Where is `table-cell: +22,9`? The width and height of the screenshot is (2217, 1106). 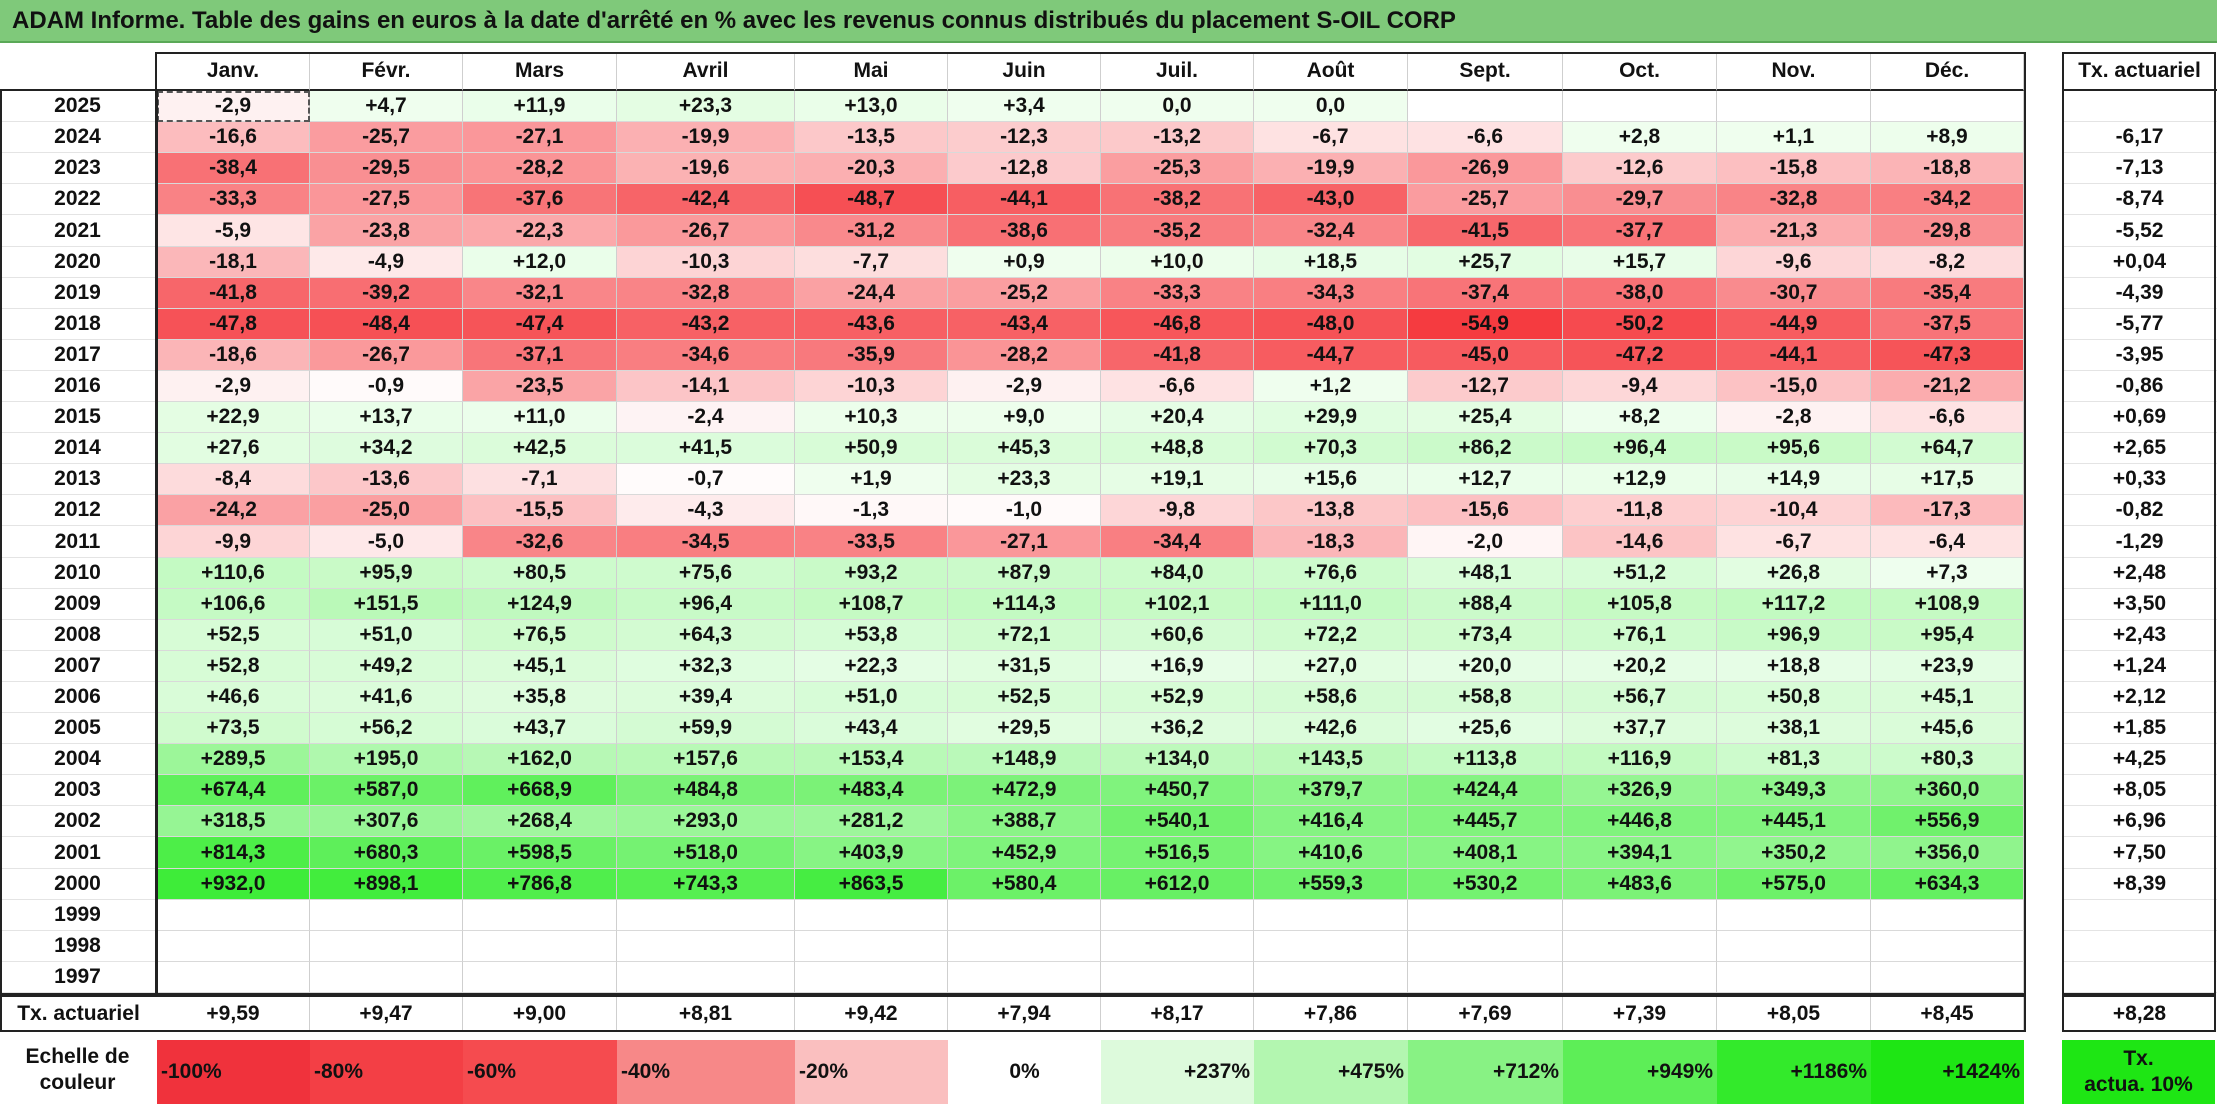 table-cell: +22,9 is located at coordinates (233, 417).